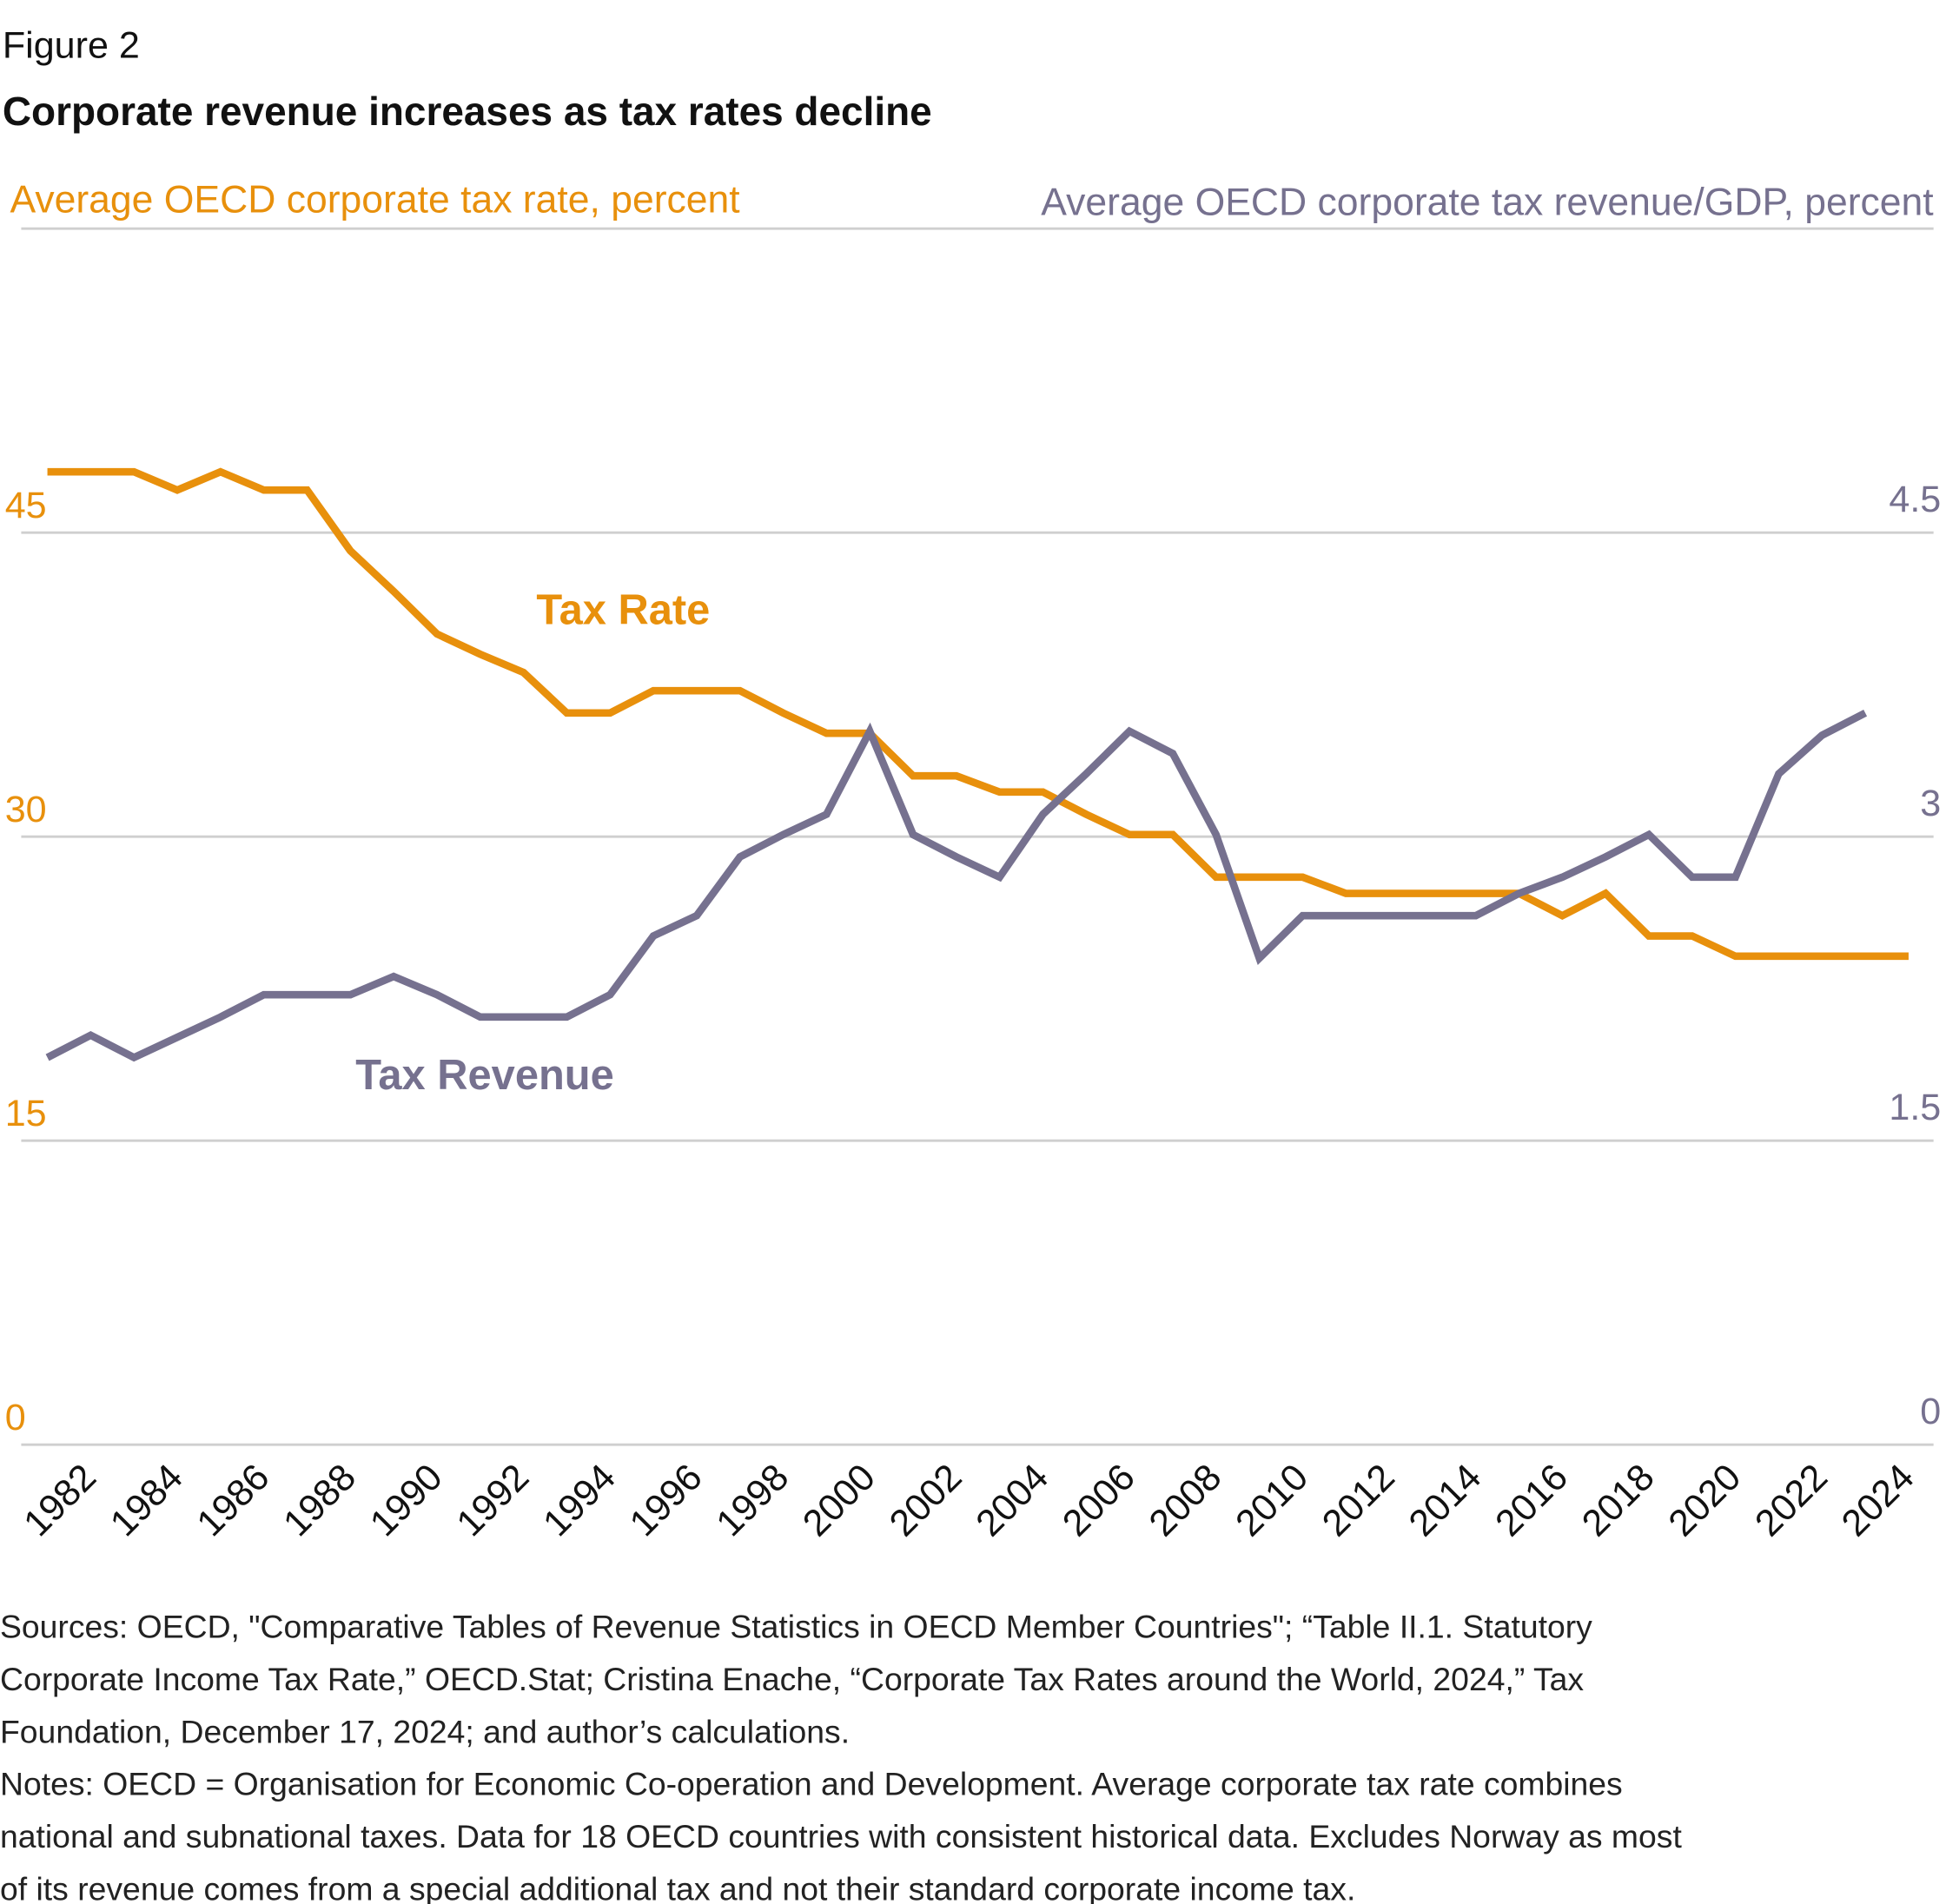  I want to click on x-tick-label: 2018, so click(1618, 1501).